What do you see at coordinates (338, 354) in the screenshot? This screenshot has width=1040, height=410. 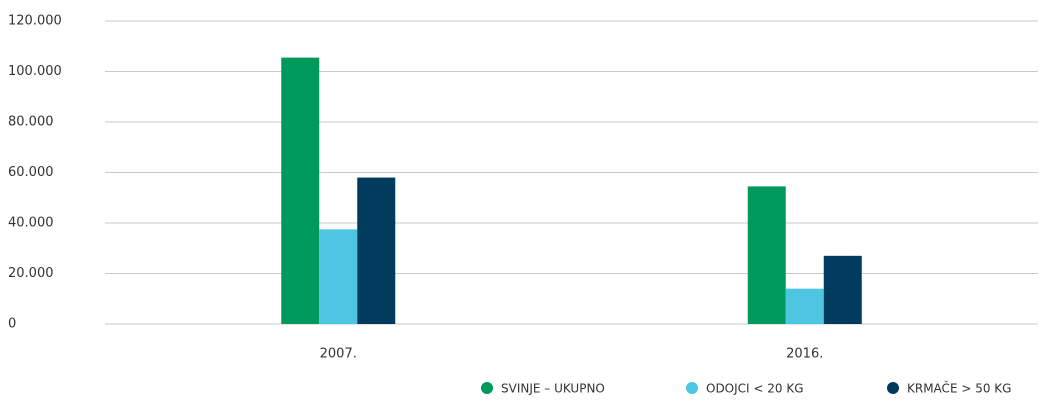 I see `x-tick-label: 2007.` at bounding box center [338, 354].